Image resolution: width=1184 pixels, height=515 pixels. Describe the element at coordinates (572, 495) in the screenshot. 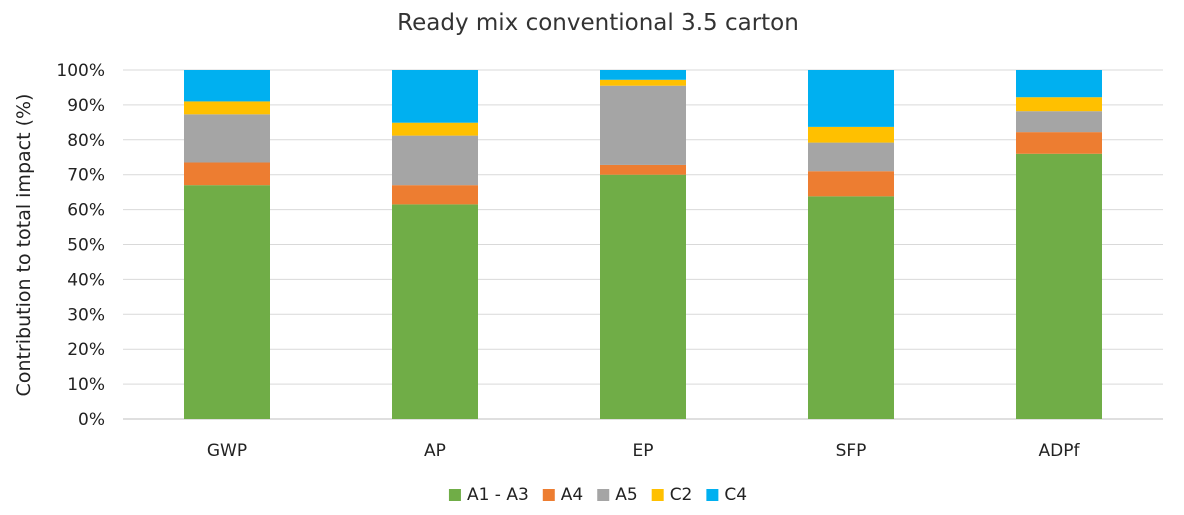

I see `legend-label: A4` at that location.